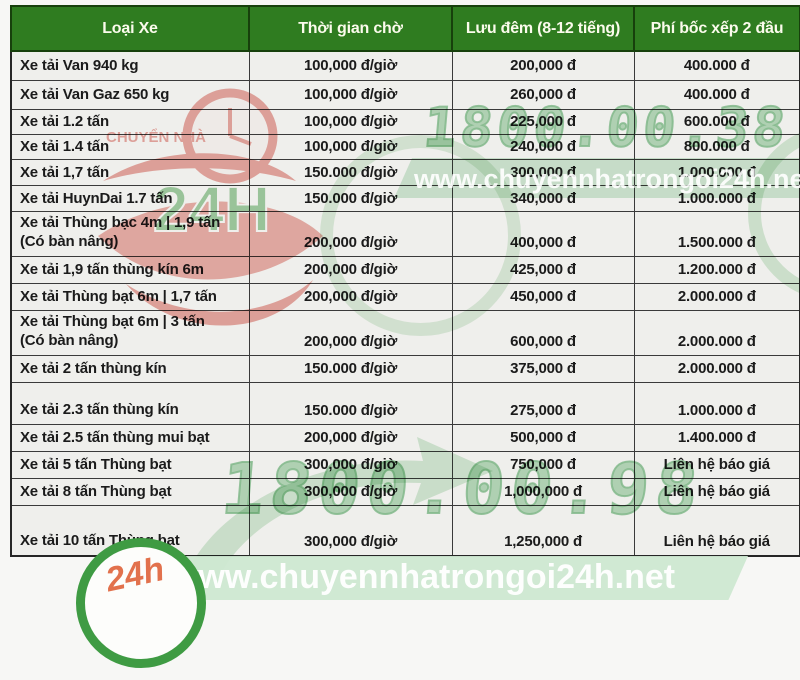 This screenshot has width=800, height=680. Describe the element at coordinates (543, 172) in the screenshot. I see `cell-overnight-fee: 300,000 đ` at that location.